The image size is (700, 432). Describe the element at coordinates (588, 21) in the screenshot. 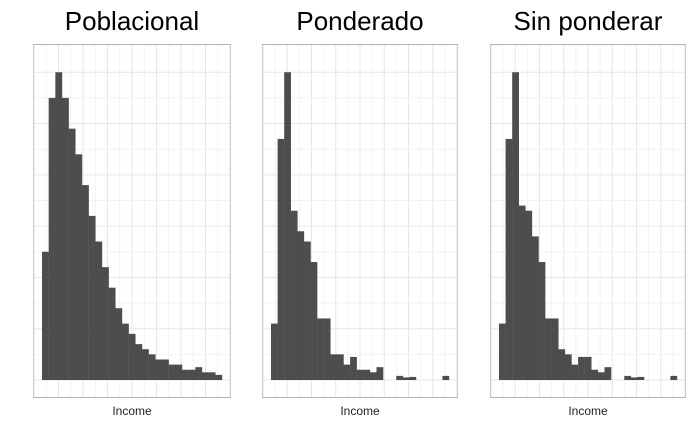

I see `panel-title: Sin ponderar` at that location.